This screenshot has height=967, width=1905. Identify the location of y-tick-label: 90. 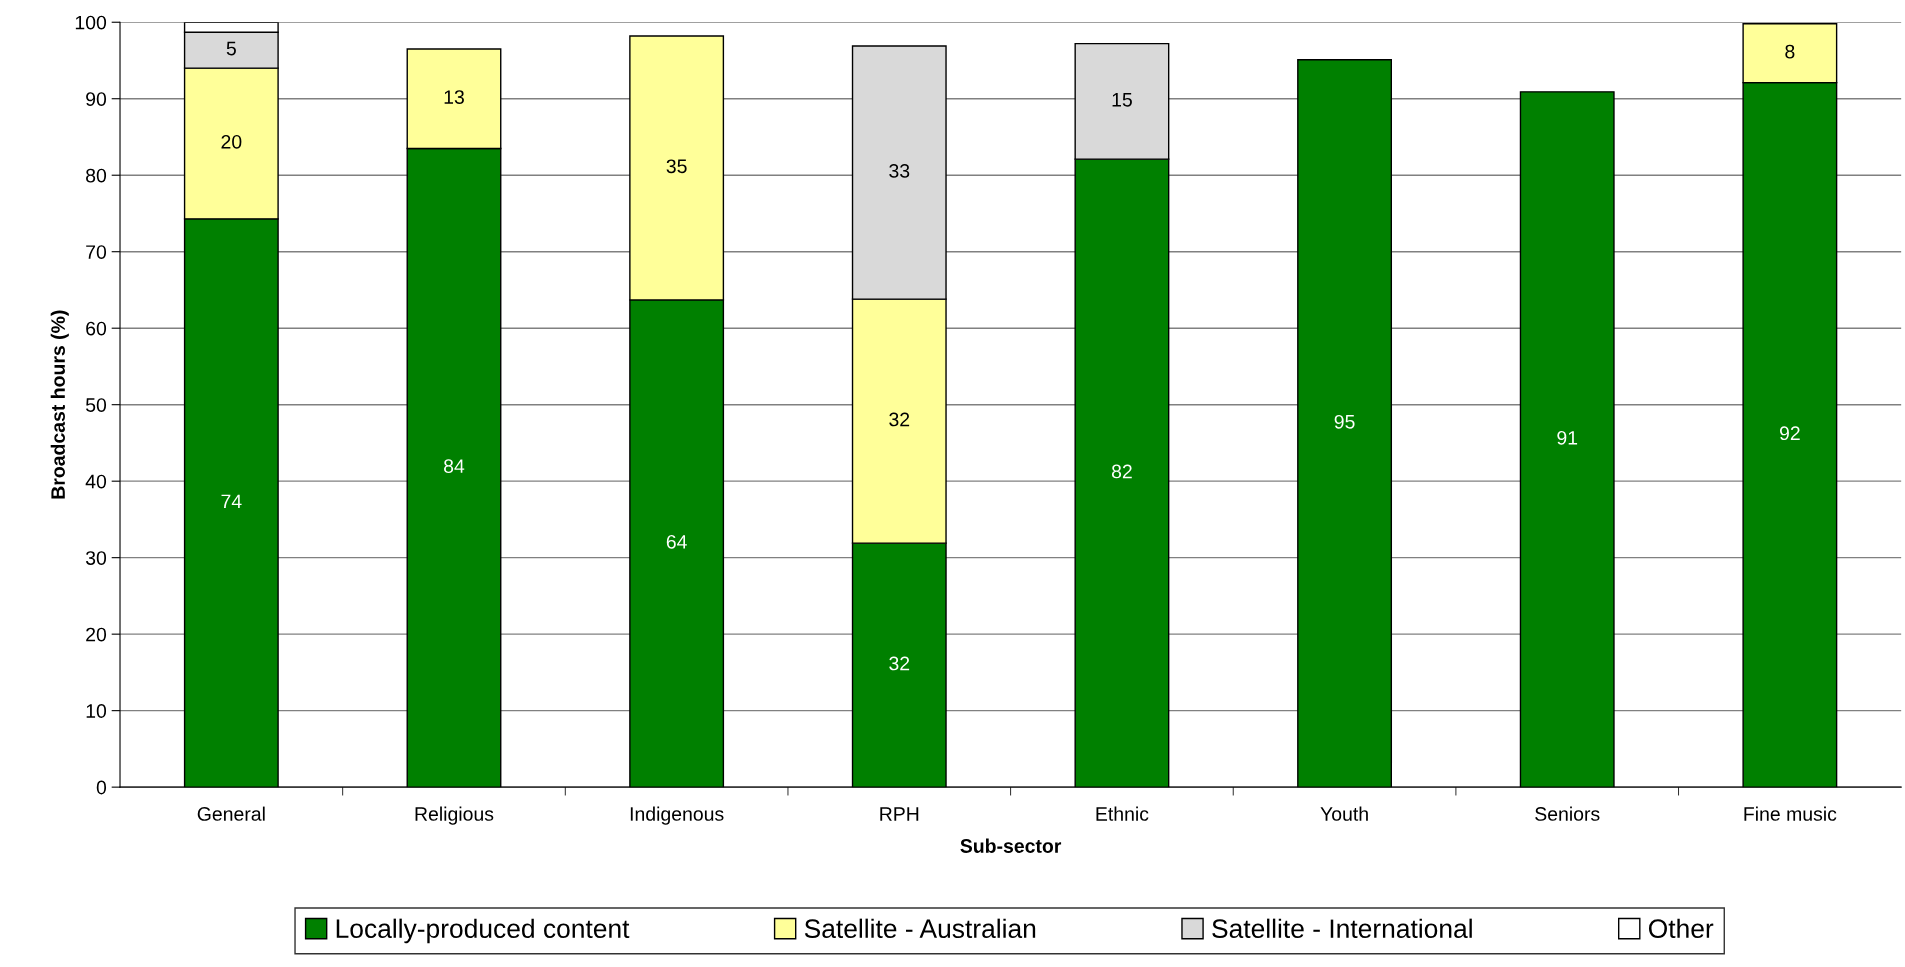
(96, 99).